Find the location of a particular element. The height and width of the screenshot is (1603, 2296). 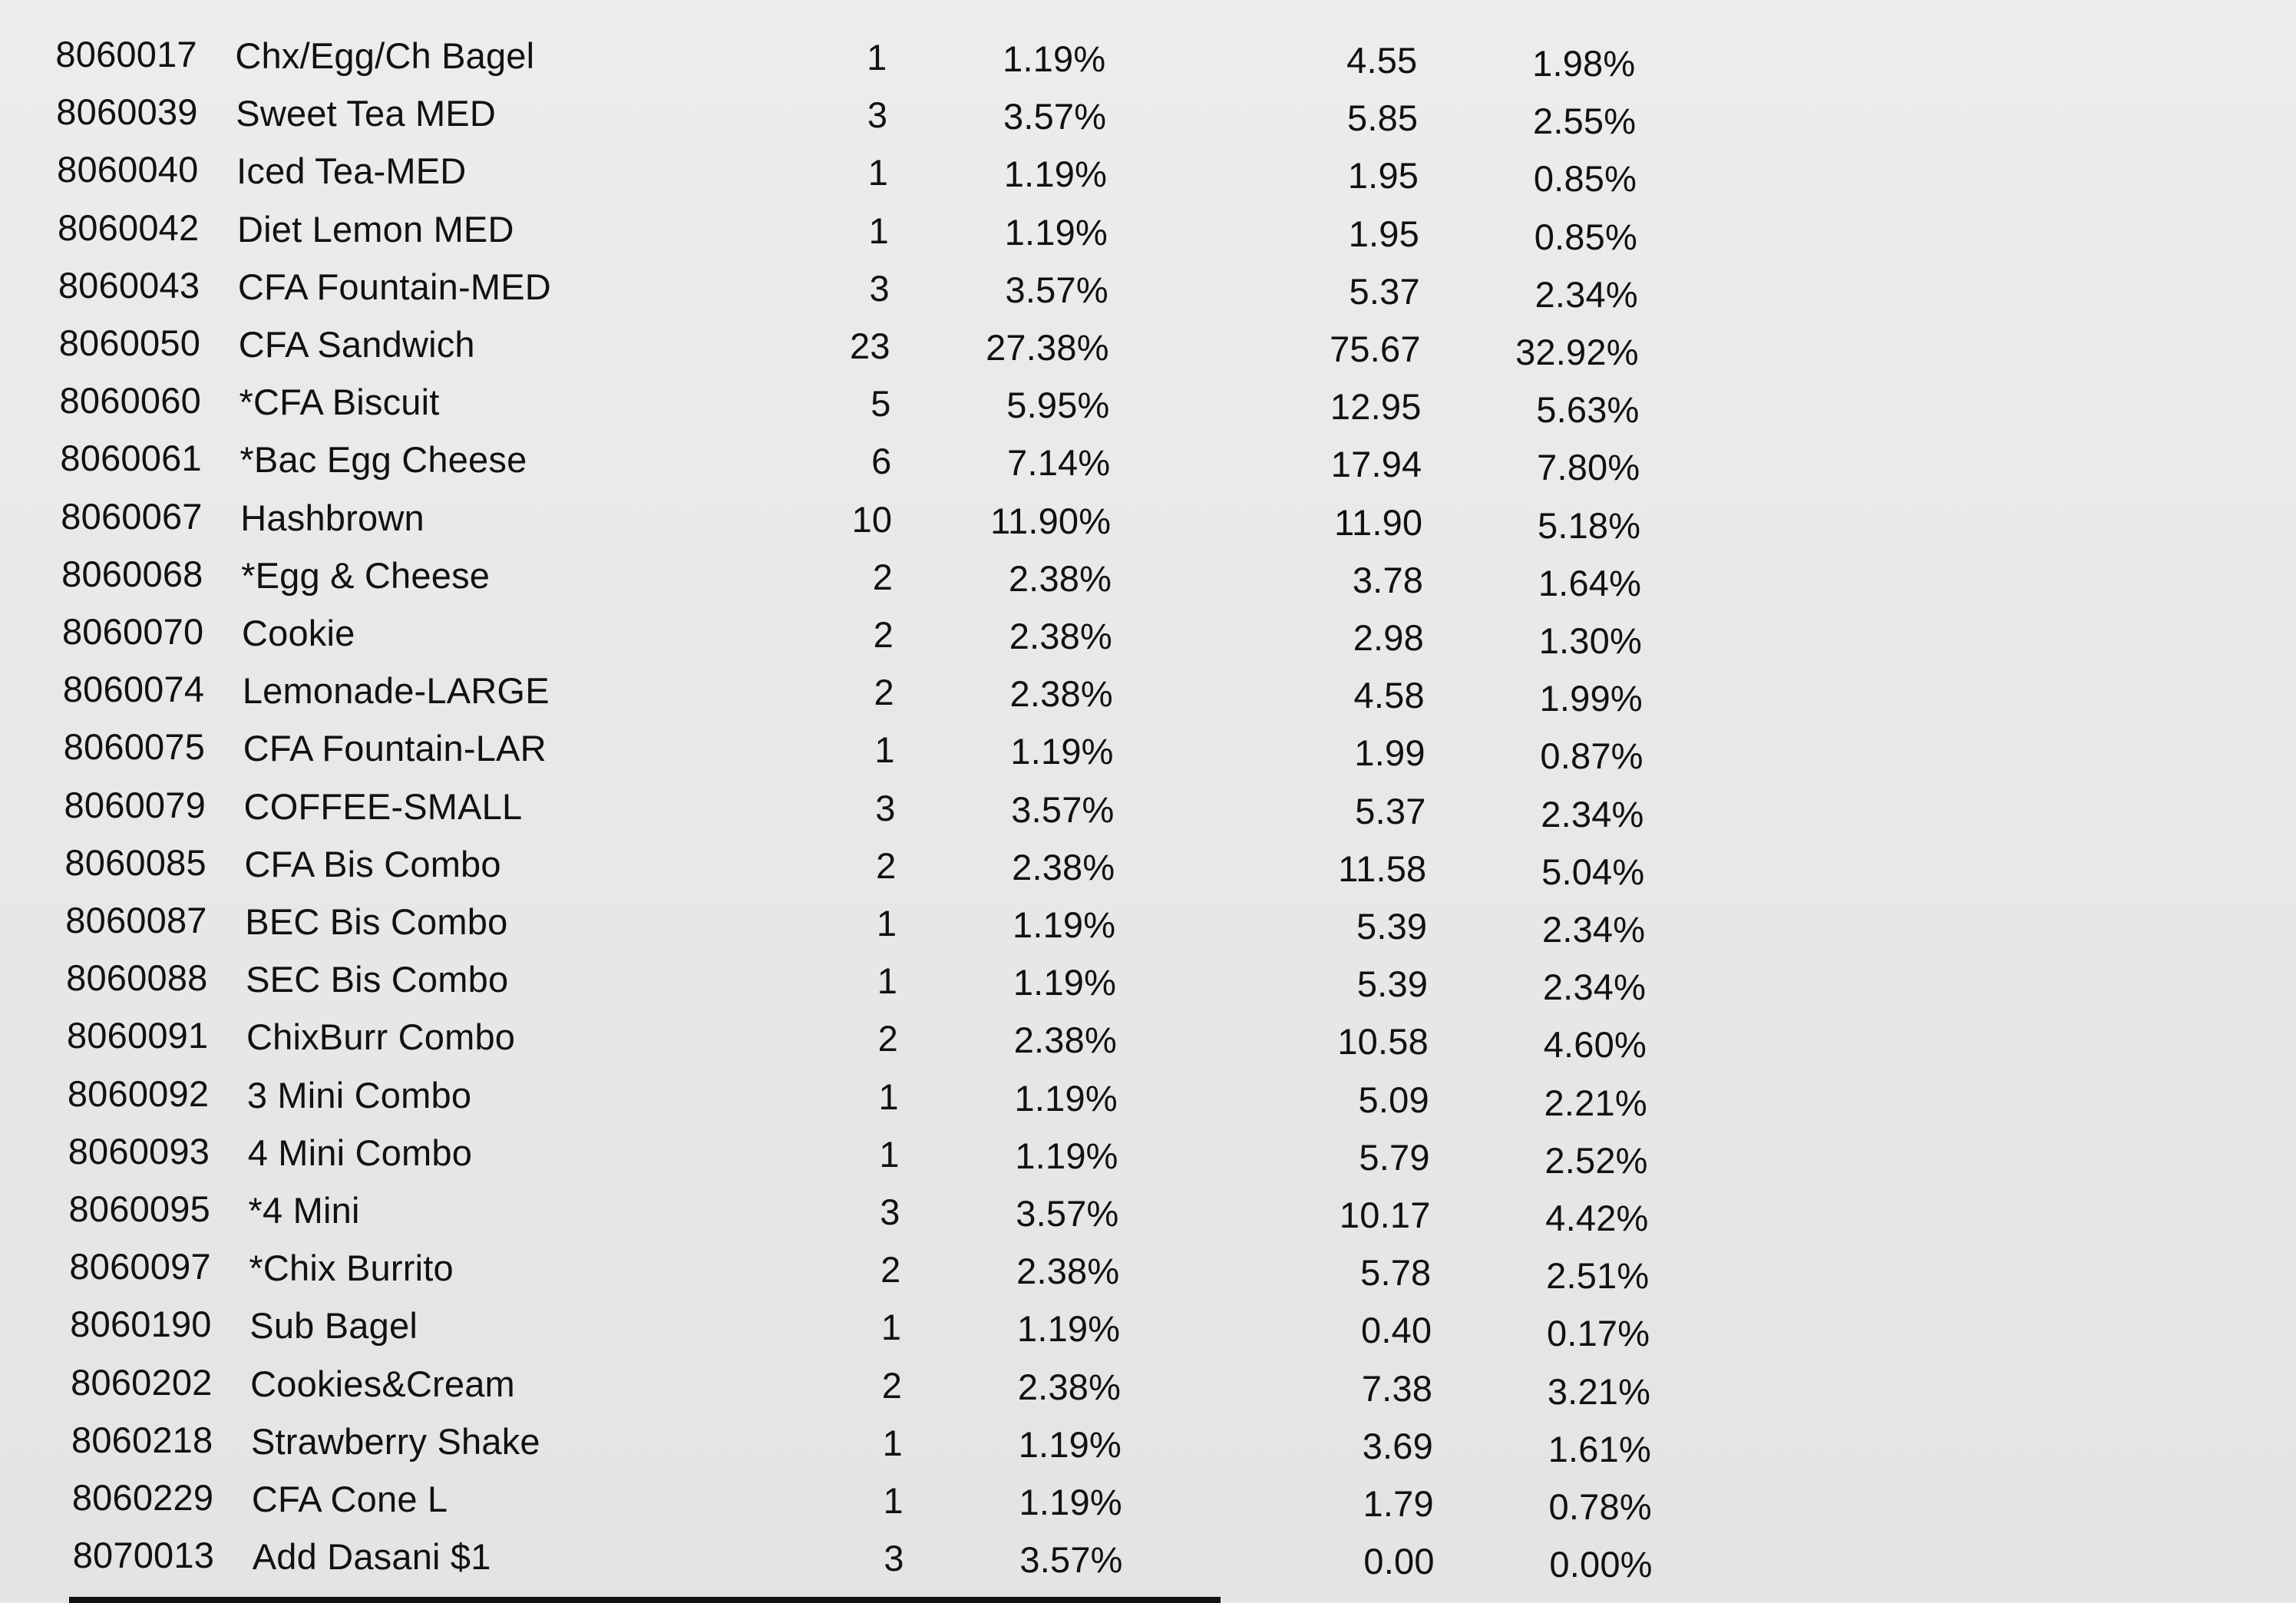

table-row: 8060093 4 Mini Combo 1 1.19% 5.79 2.52% is located at coordinates (883, 1153).